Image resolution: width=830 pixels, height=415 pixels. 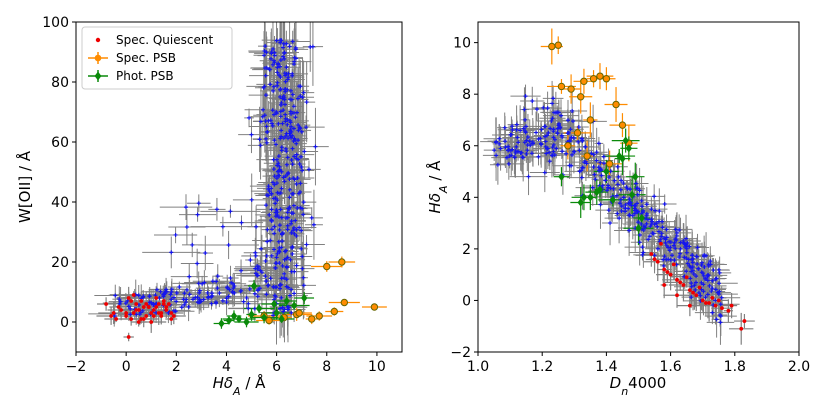 I want to click on y-tick-label-0: 0, so click(x=64, y=323).